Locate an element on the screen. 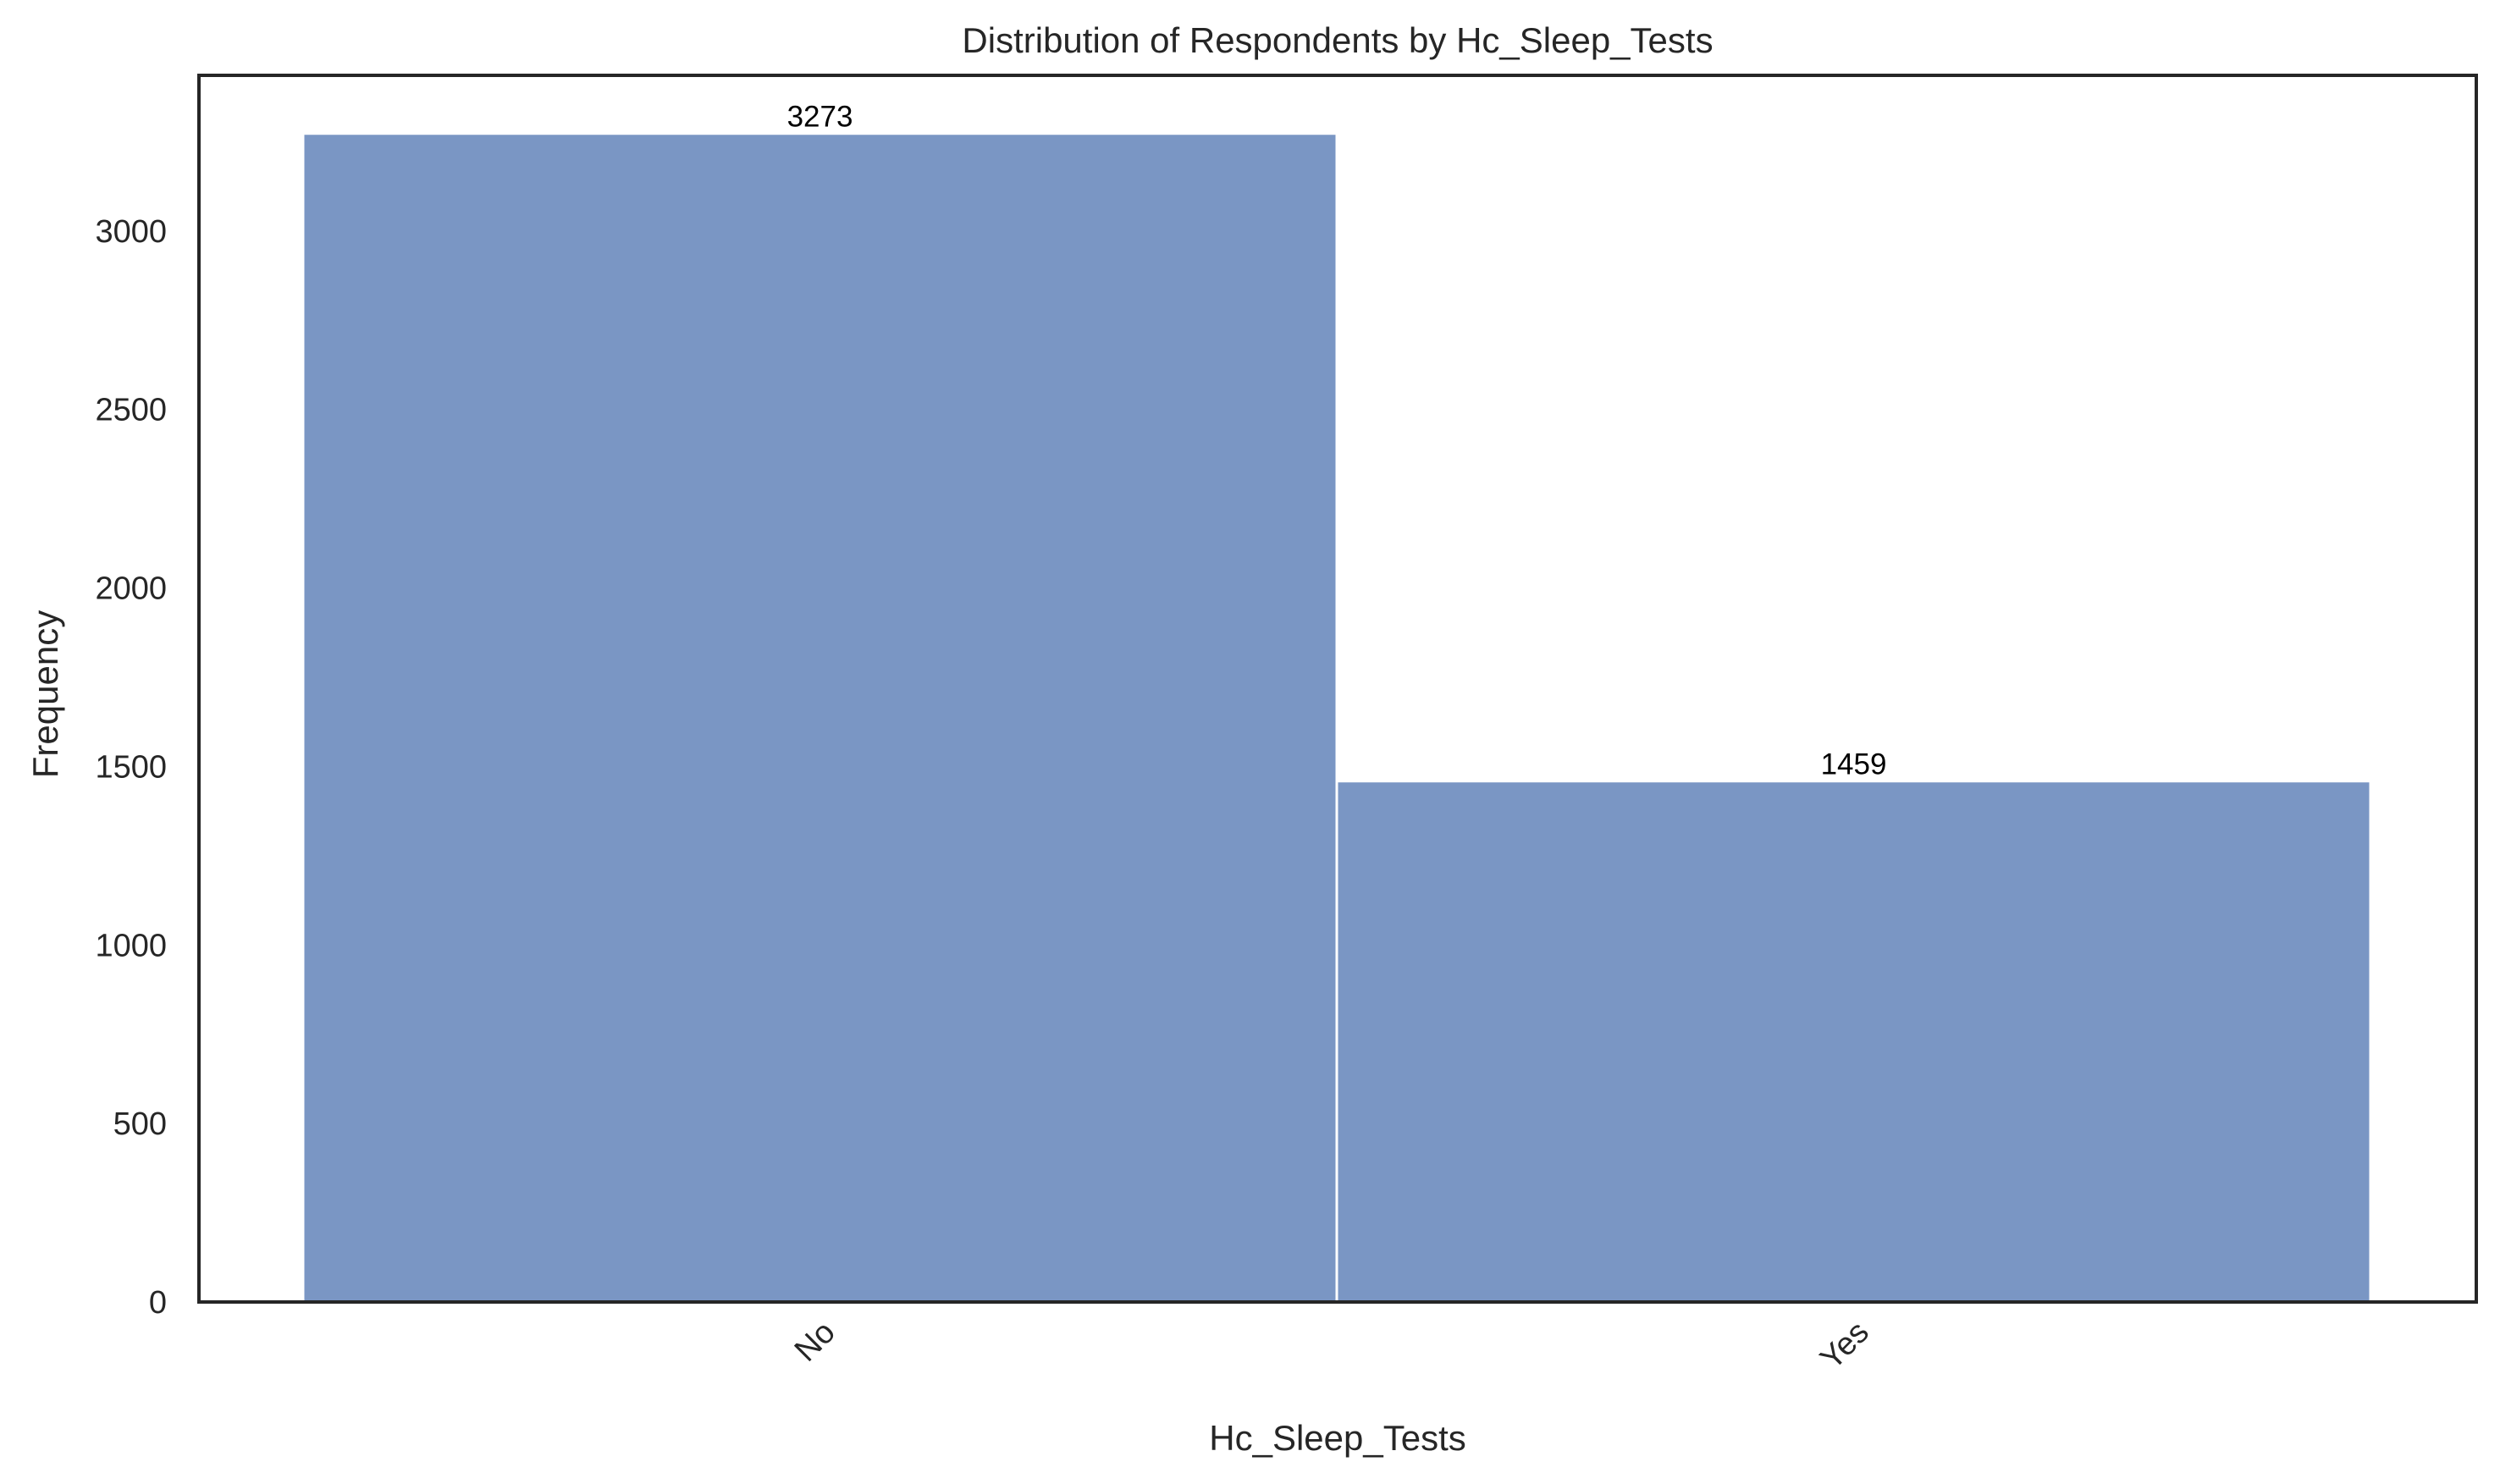 The width and height of the screenshot is (2500, 1484). bar-yes is located at coordinates (1854, 1042).